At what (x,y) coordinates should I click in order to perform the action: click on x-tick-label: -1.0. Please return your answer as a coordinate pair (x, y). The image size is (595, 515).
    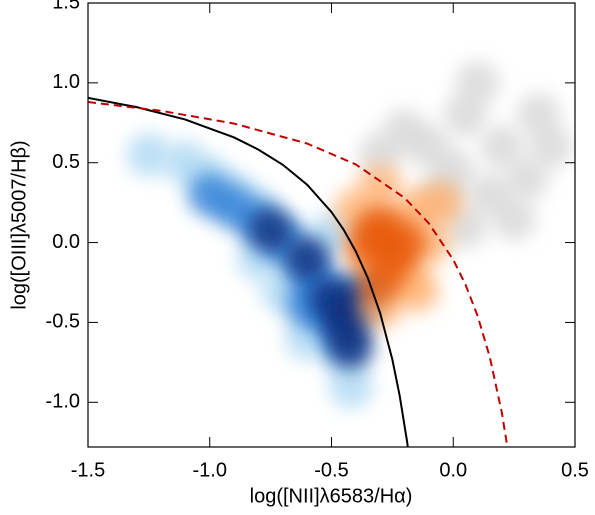
    Looking at the image, I should click on (210, 470).